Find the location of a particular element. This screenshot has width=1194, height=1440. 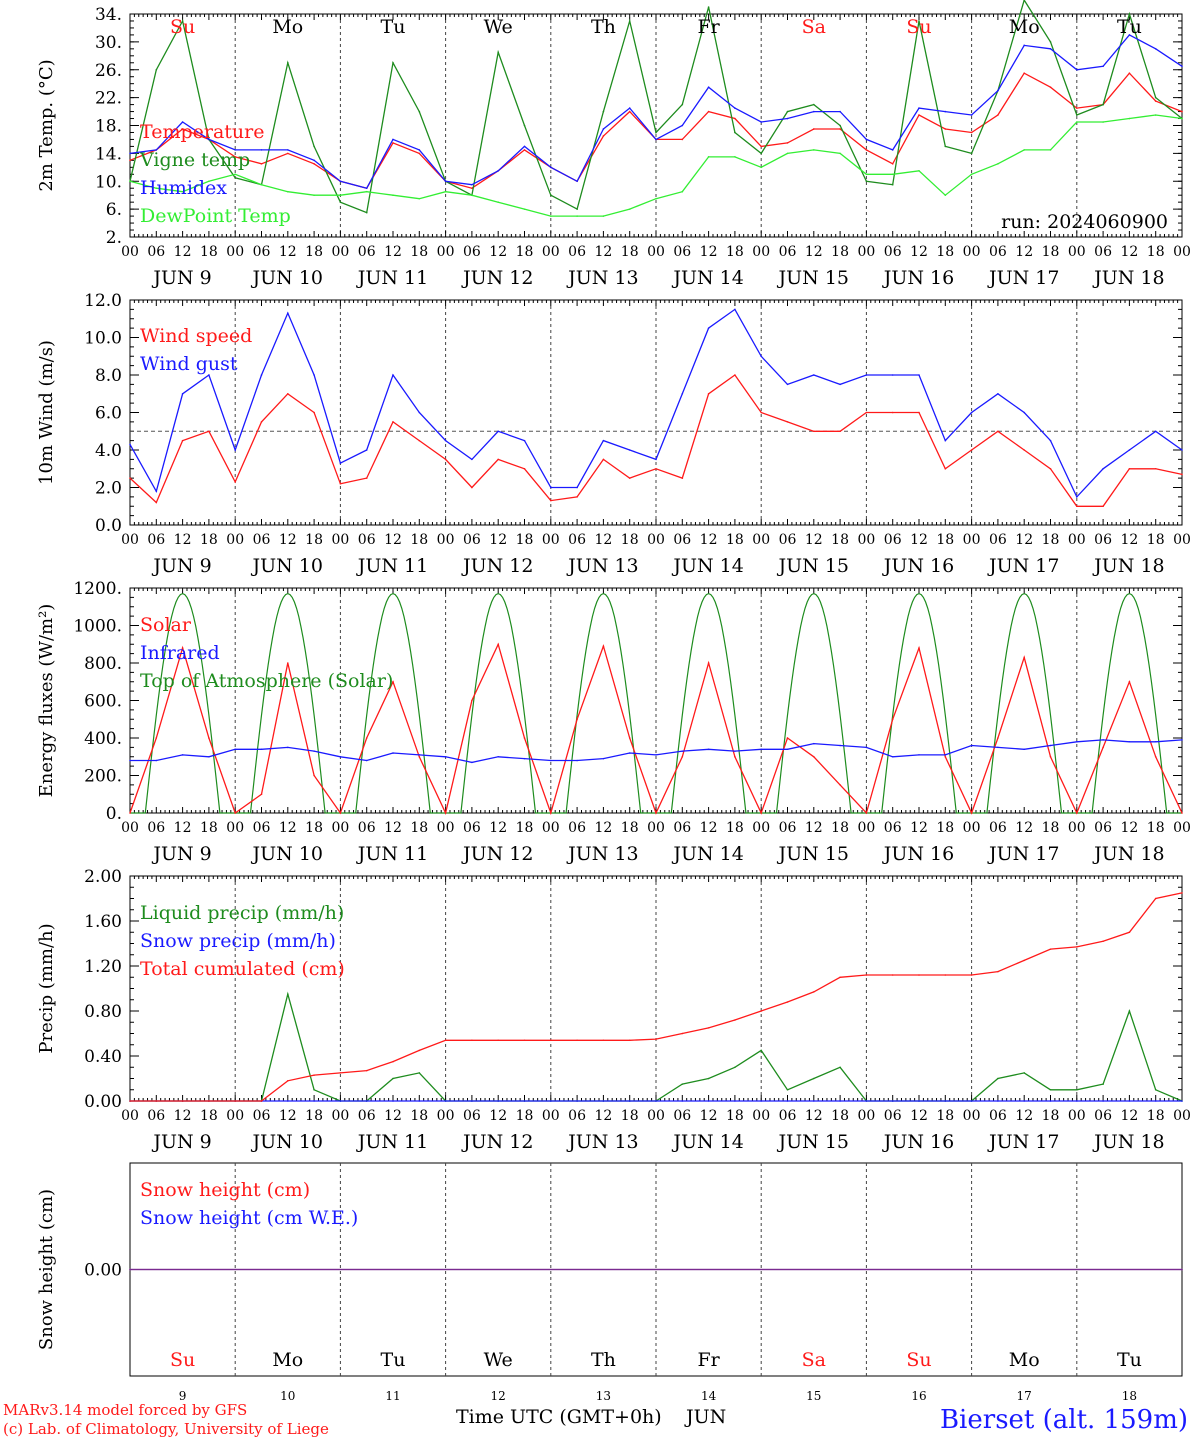

date-label: JUN 15 is located at coordinates (813, 1142).